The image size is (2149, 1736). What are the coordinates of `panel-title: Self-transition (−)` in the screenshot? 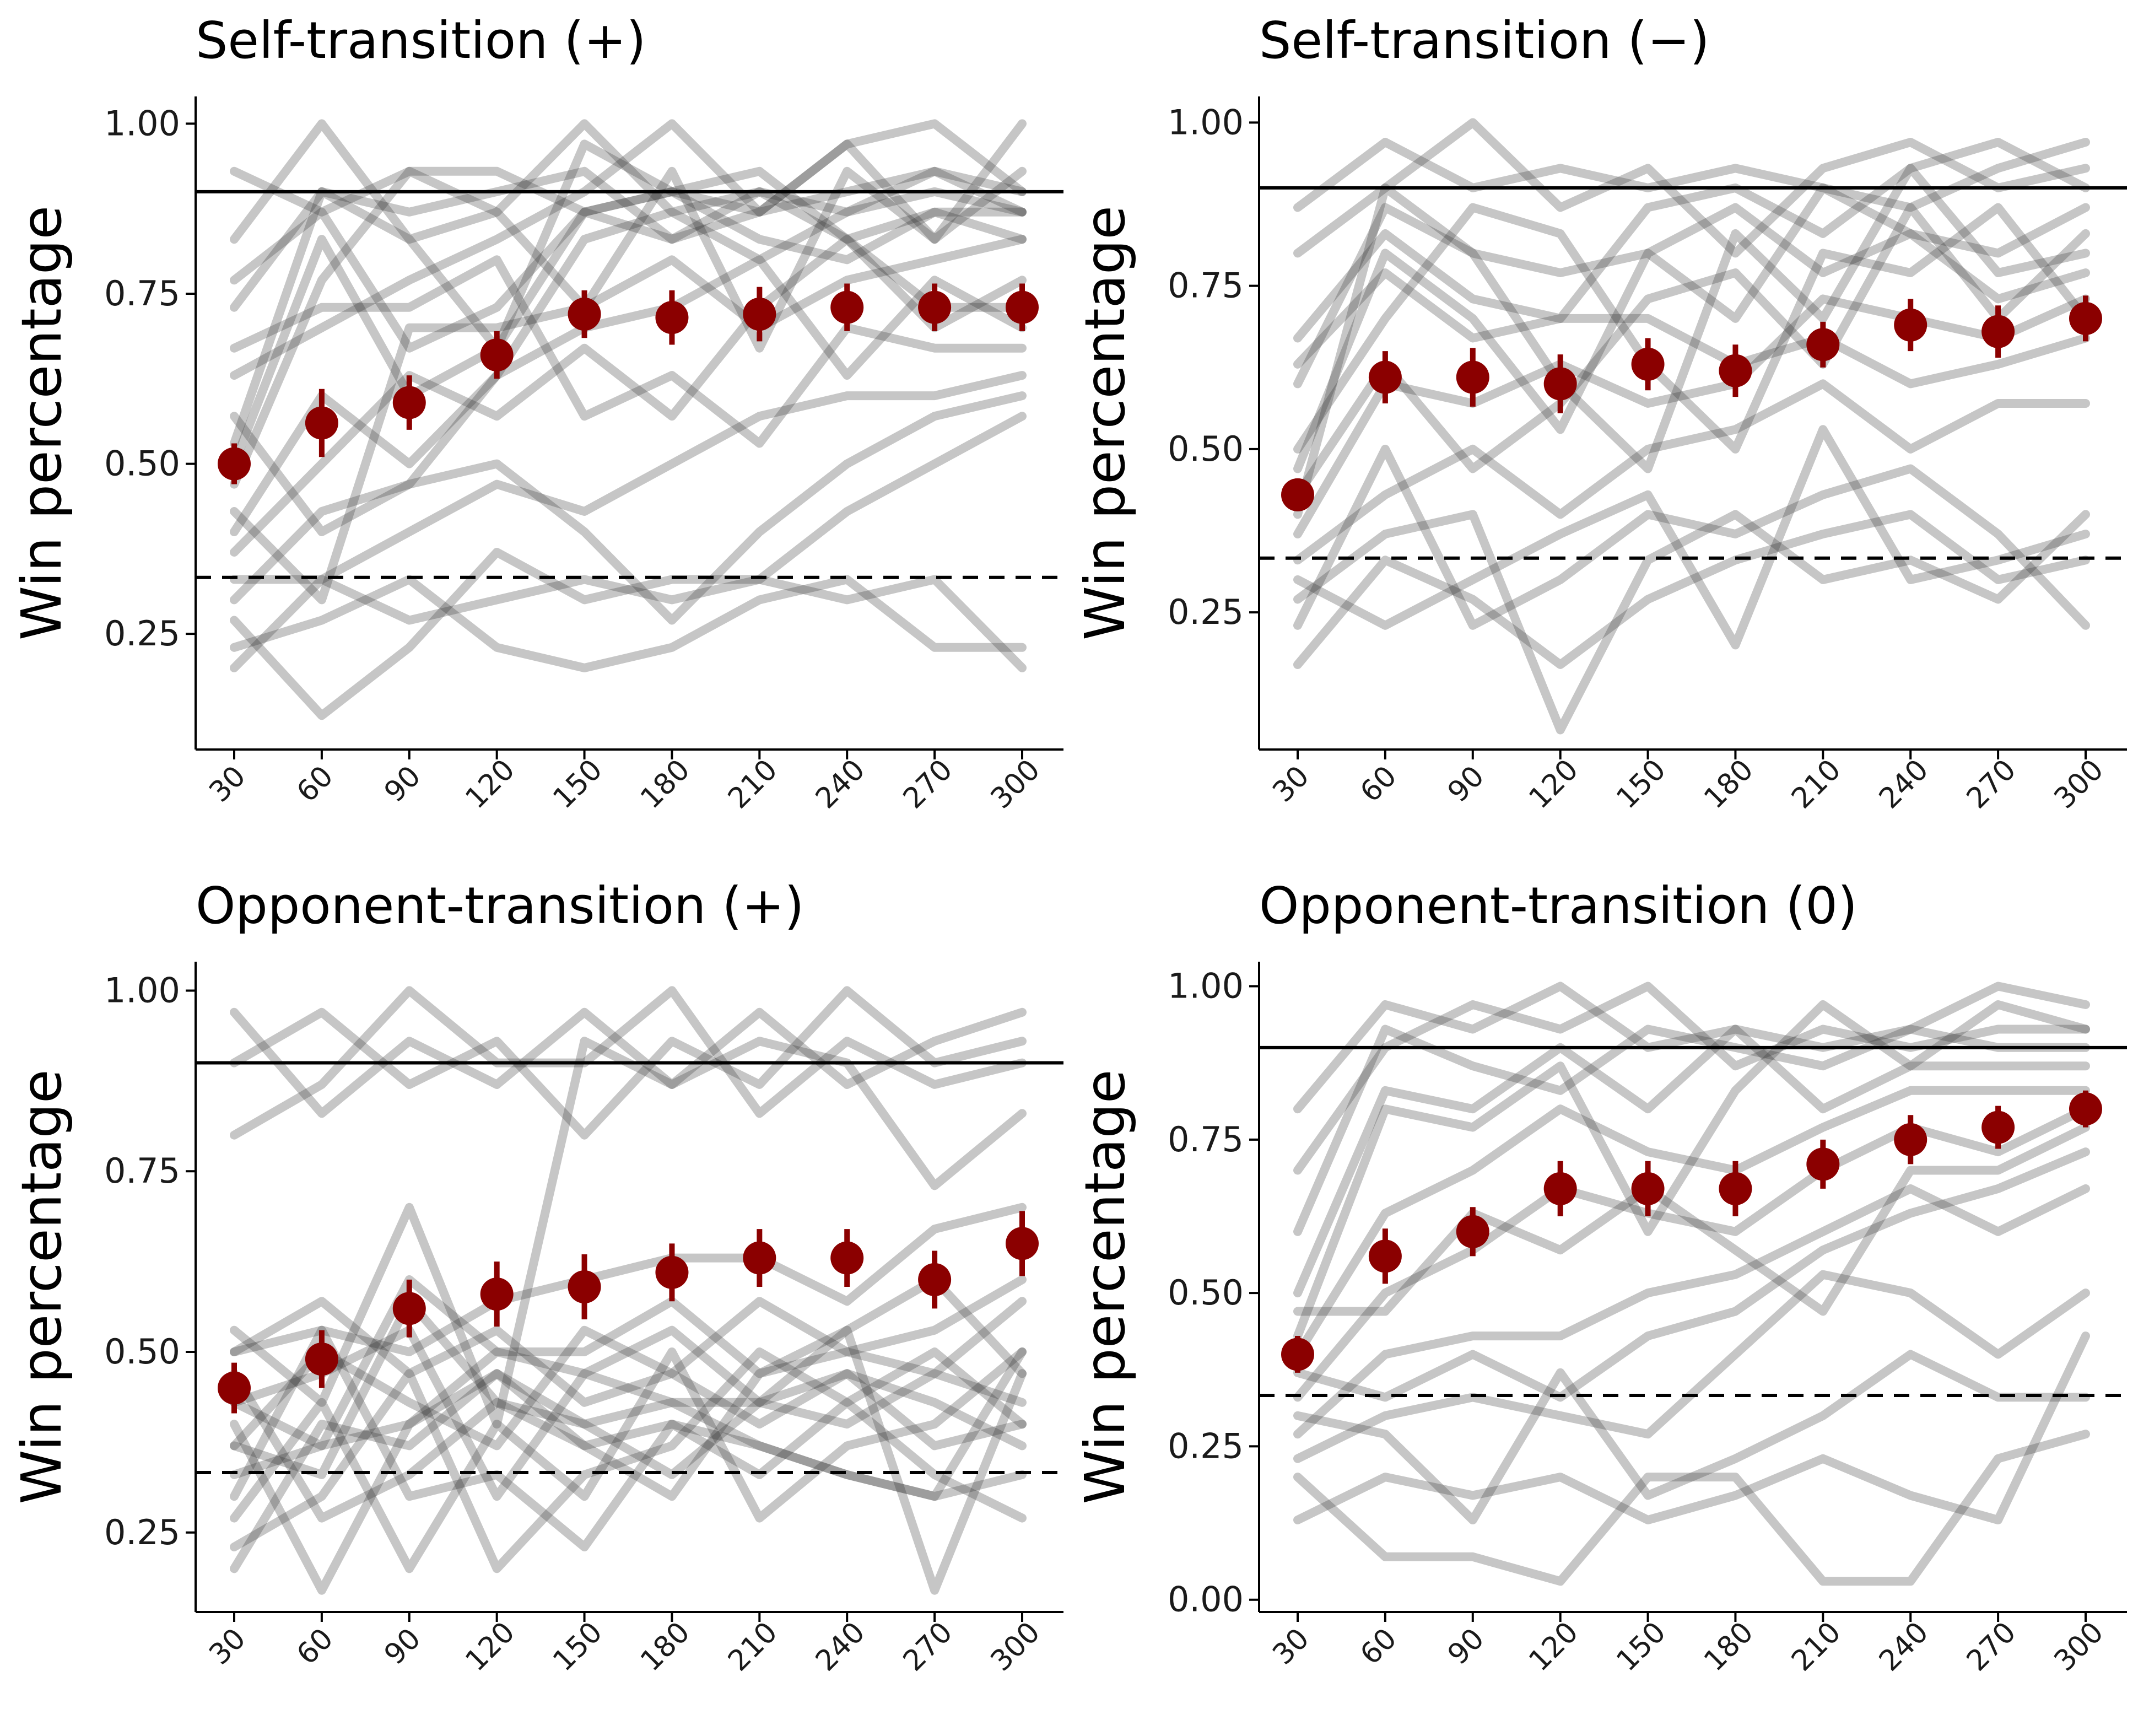 It's located at (1484, 40).